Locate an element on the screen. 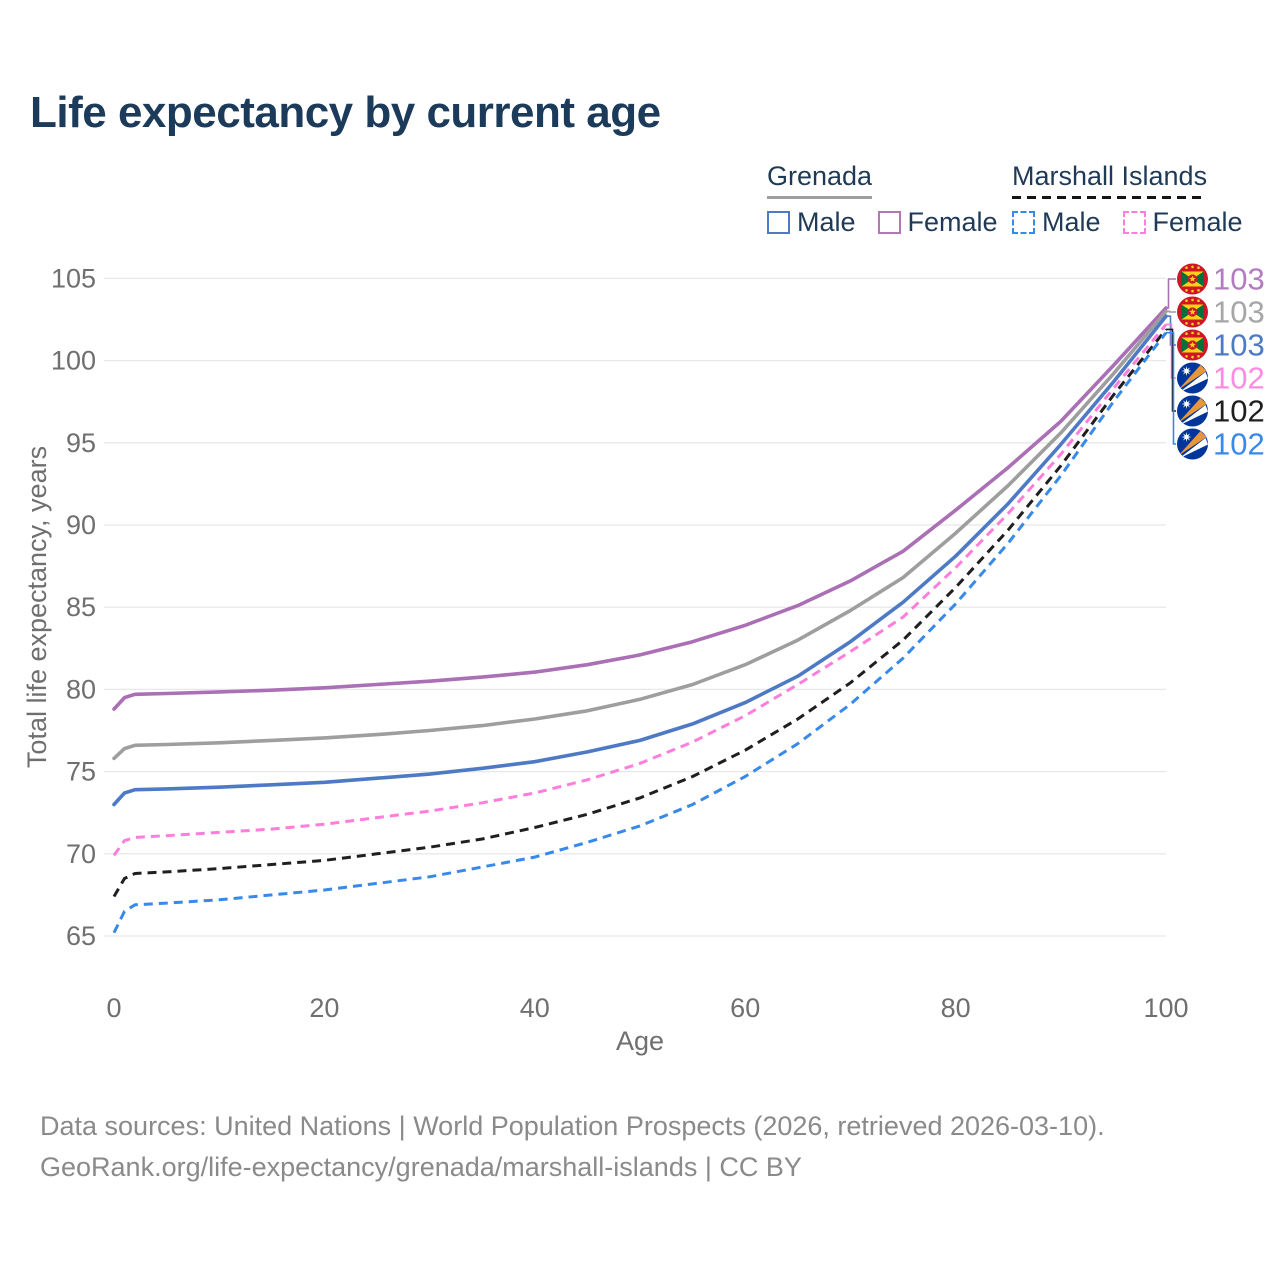  y-tick-label-105: 105 is located at coordinates (73, 278).